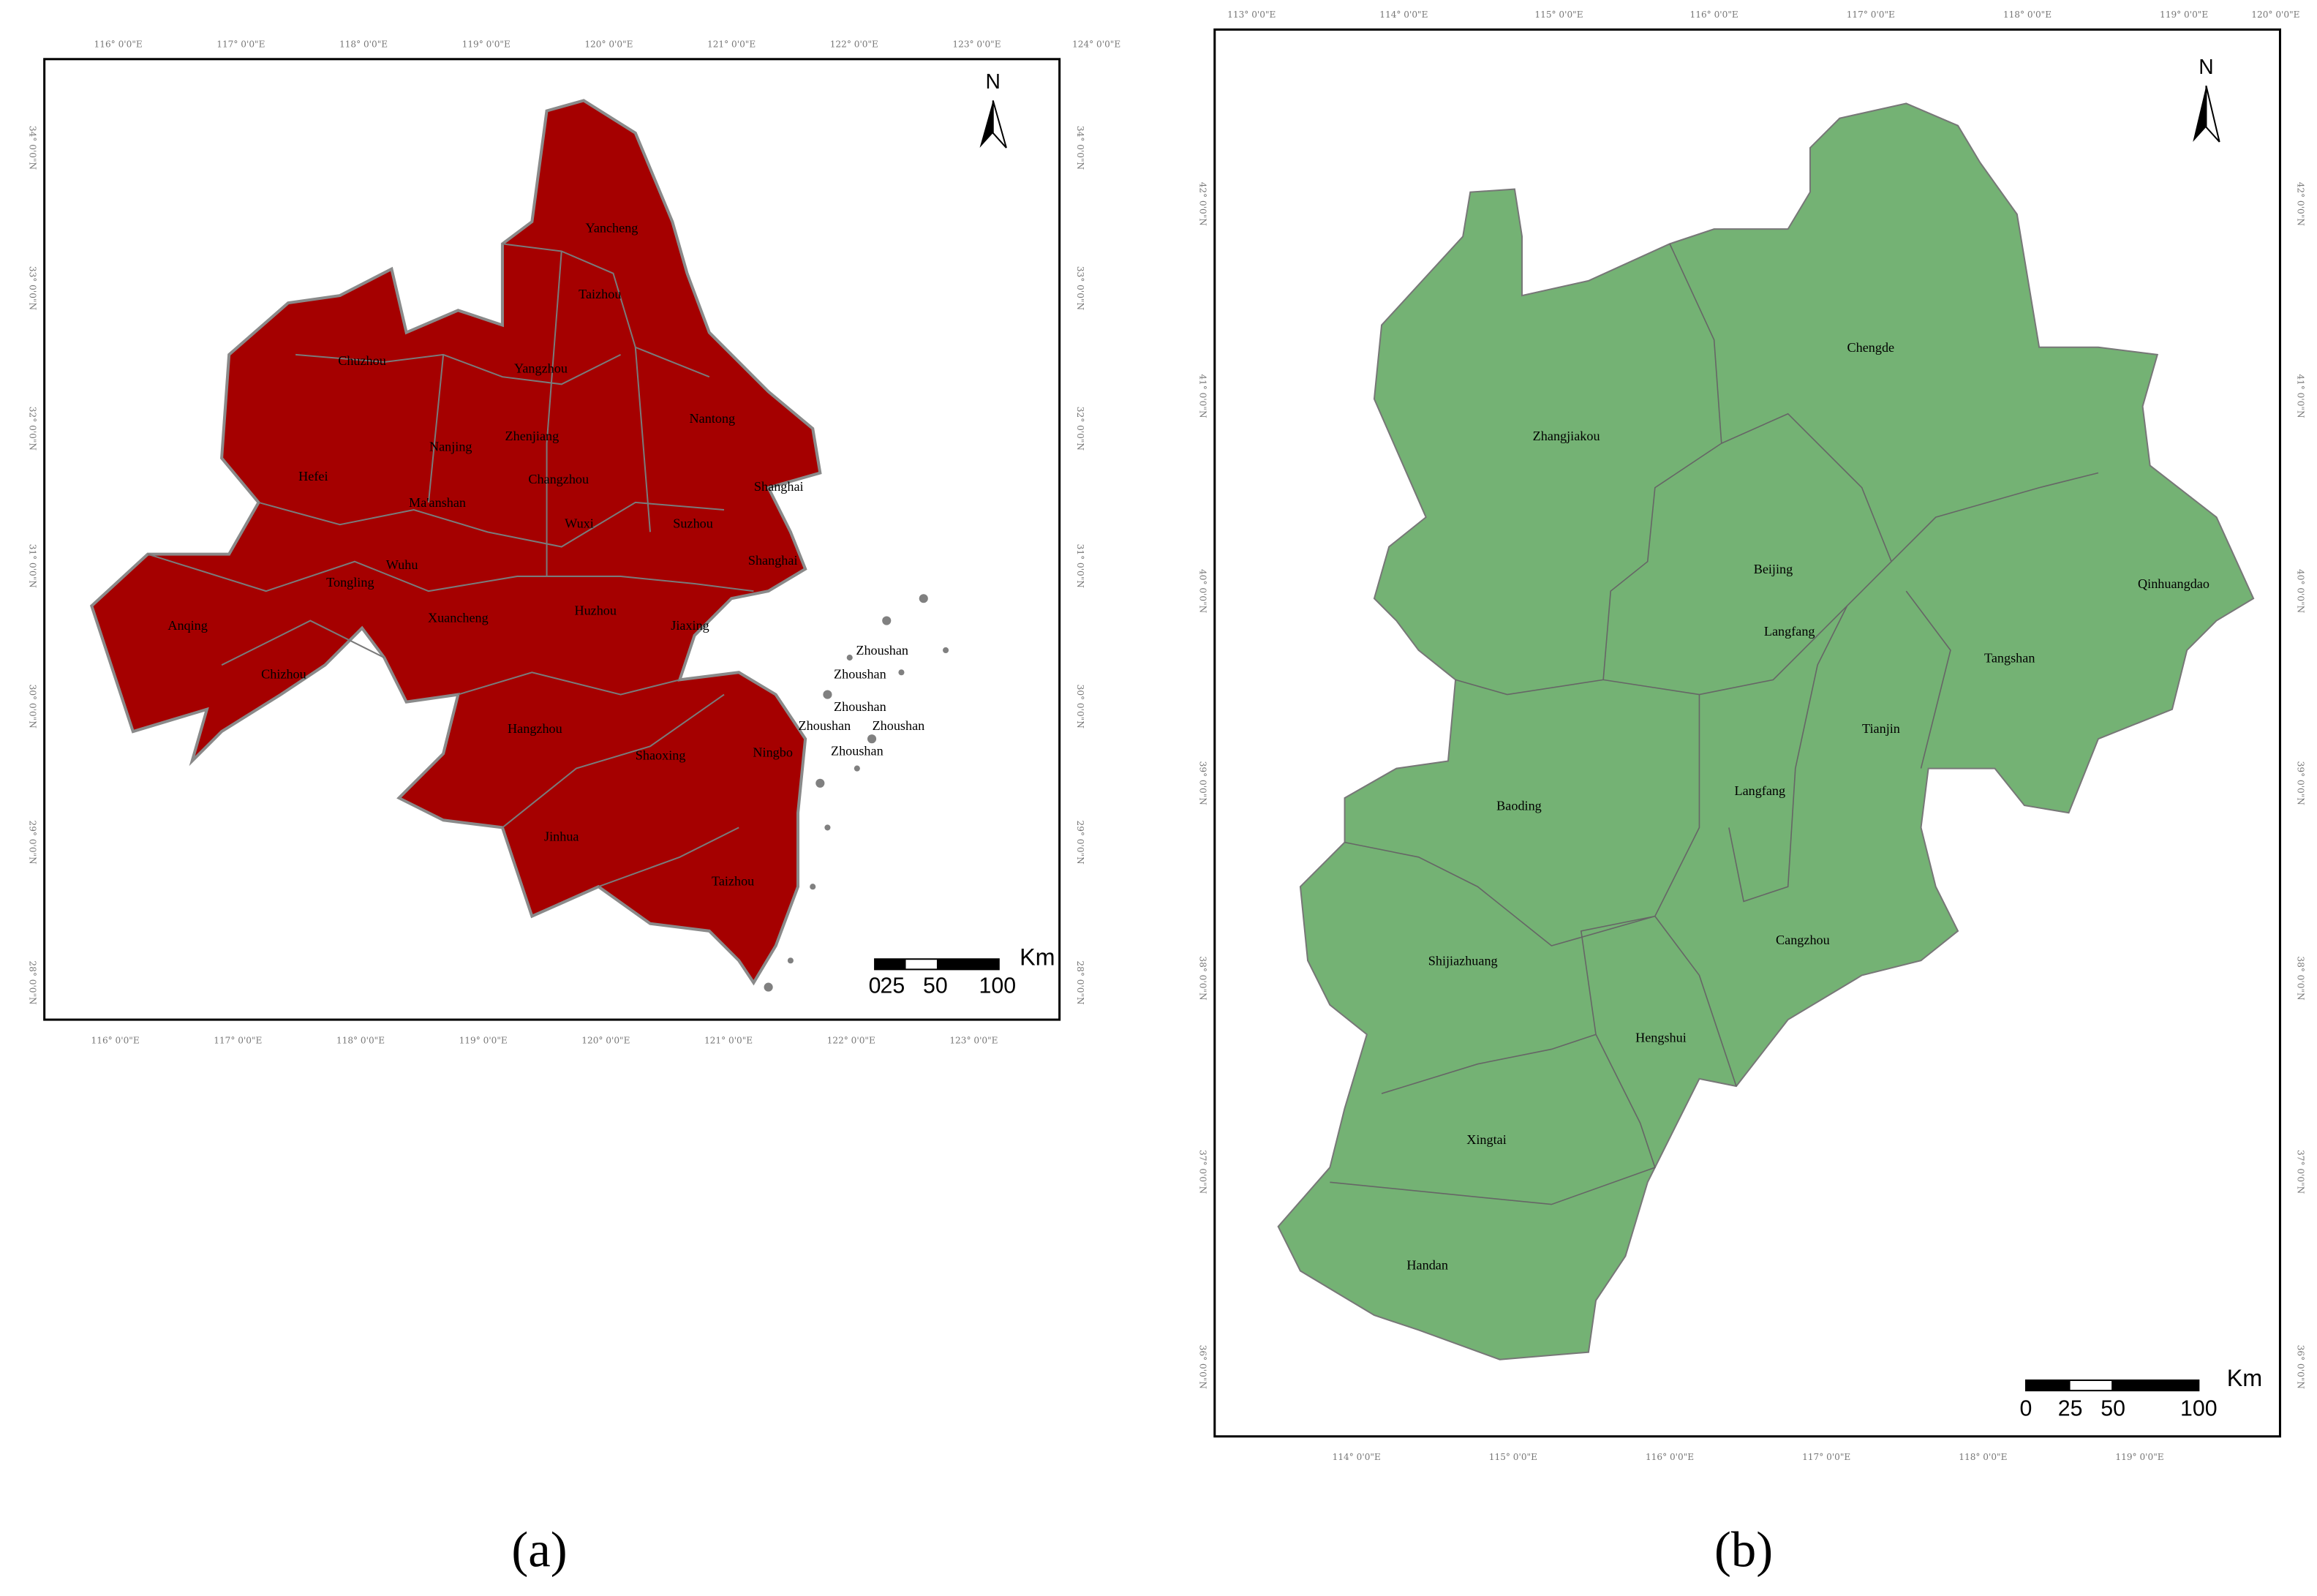 Image resolution: width=2317 pixels, height=1596 pixels. I want to click on region-label: Zhangjiakou, so click(1567, 436).